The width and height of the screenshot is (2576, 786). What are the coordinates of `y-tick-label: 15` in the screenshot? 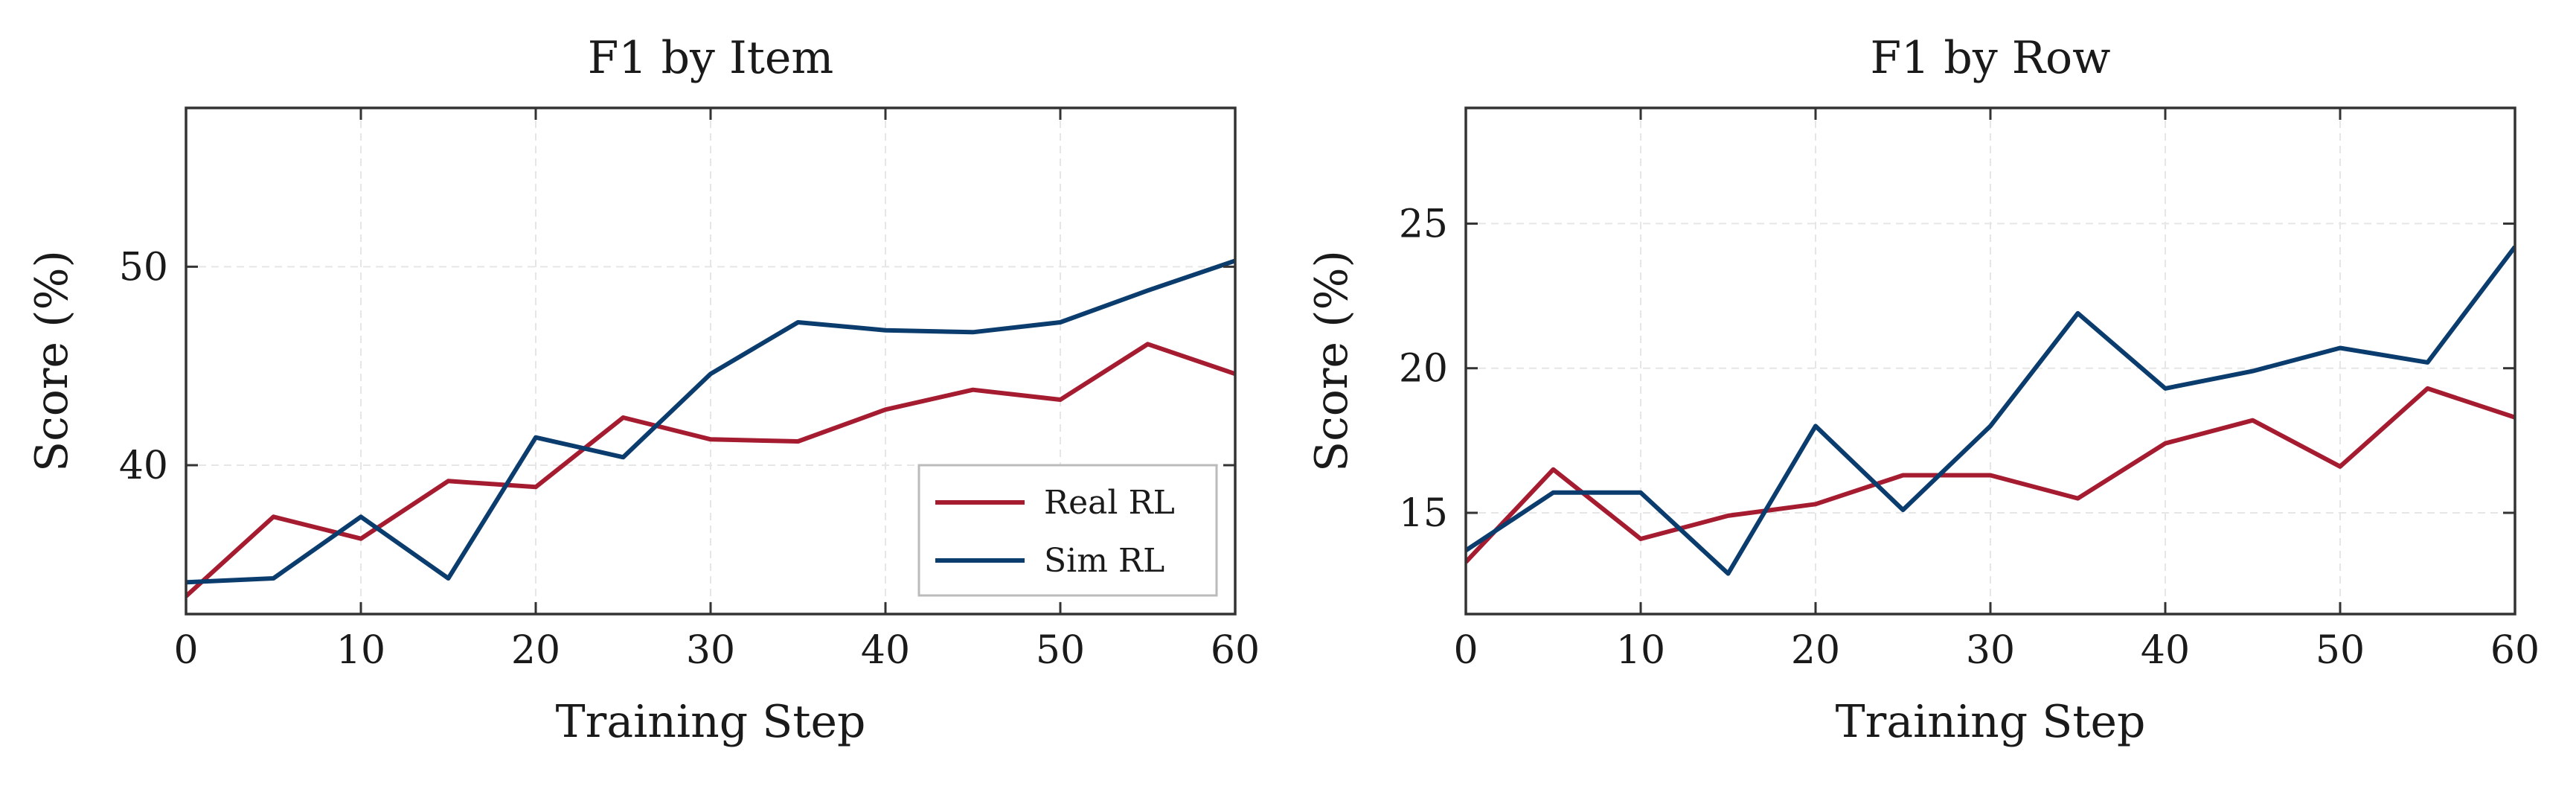 It's located at (1424, 513).